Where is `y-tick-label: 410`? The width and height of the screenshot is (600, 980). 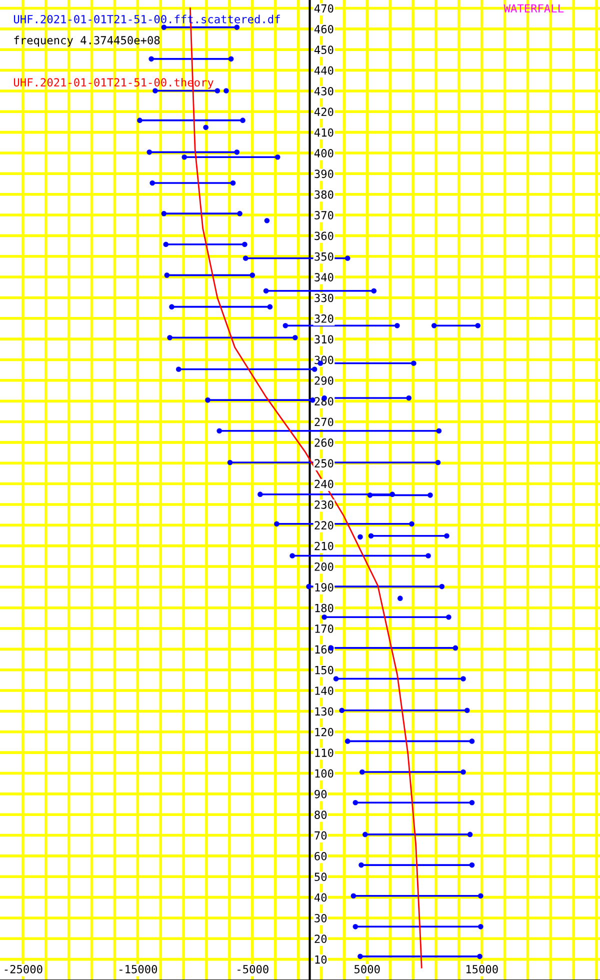
y-tick-label: 410 is located at coordinates (324, 132).